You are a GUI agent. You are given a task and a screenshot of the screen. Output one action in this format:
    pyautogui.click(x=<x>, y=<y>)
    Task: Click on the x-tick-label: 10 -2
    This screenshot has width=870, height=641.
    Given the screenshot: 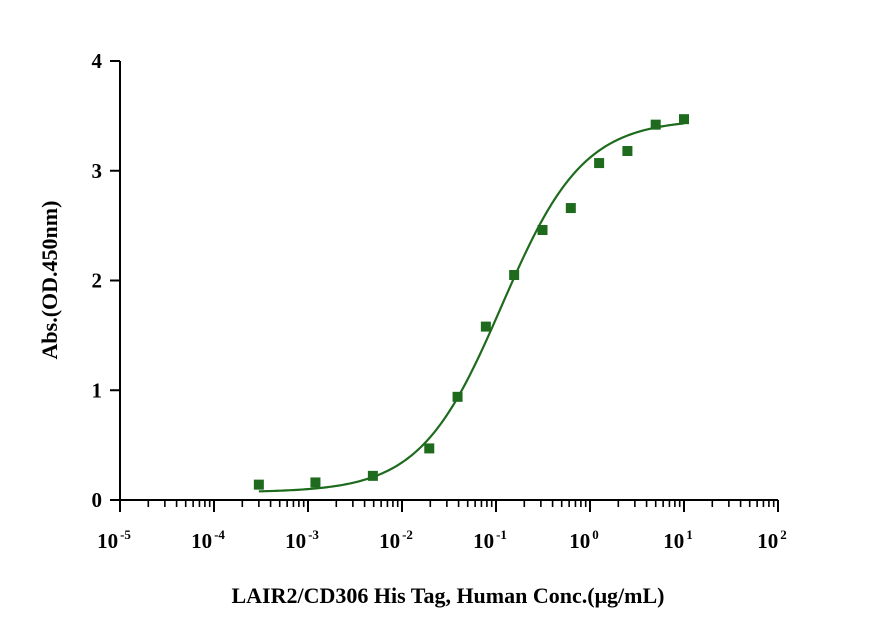 What is the action you would take?
    pyautogui.click(x=396, y=540)
    